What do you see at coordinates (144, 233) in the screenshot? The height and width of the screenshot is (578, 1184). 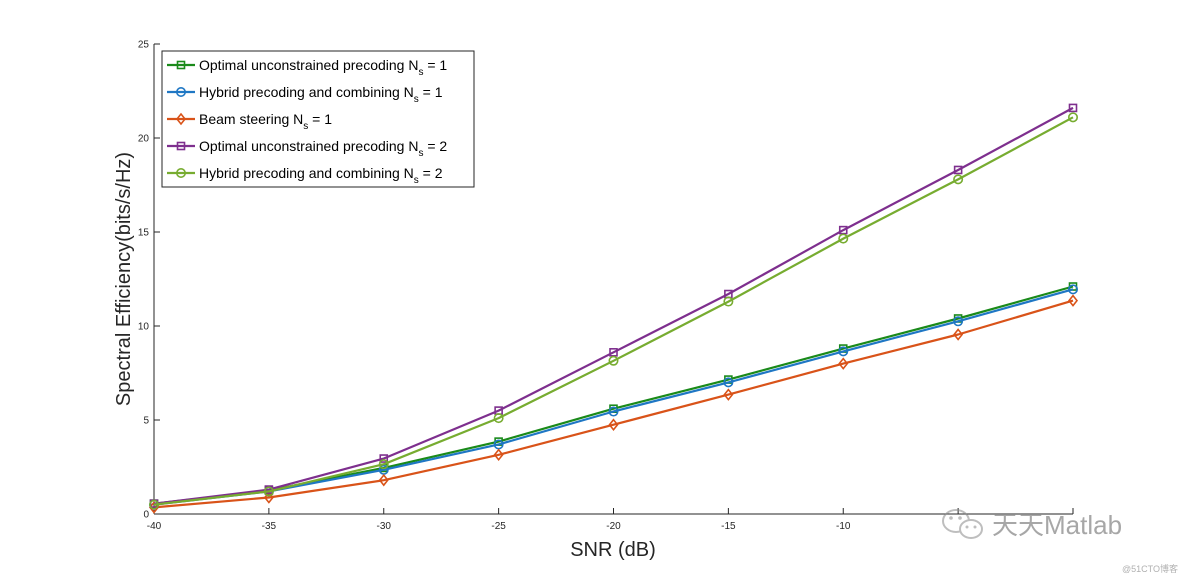 I see `y-tick-label: 15` at bounding box center [144, 233].